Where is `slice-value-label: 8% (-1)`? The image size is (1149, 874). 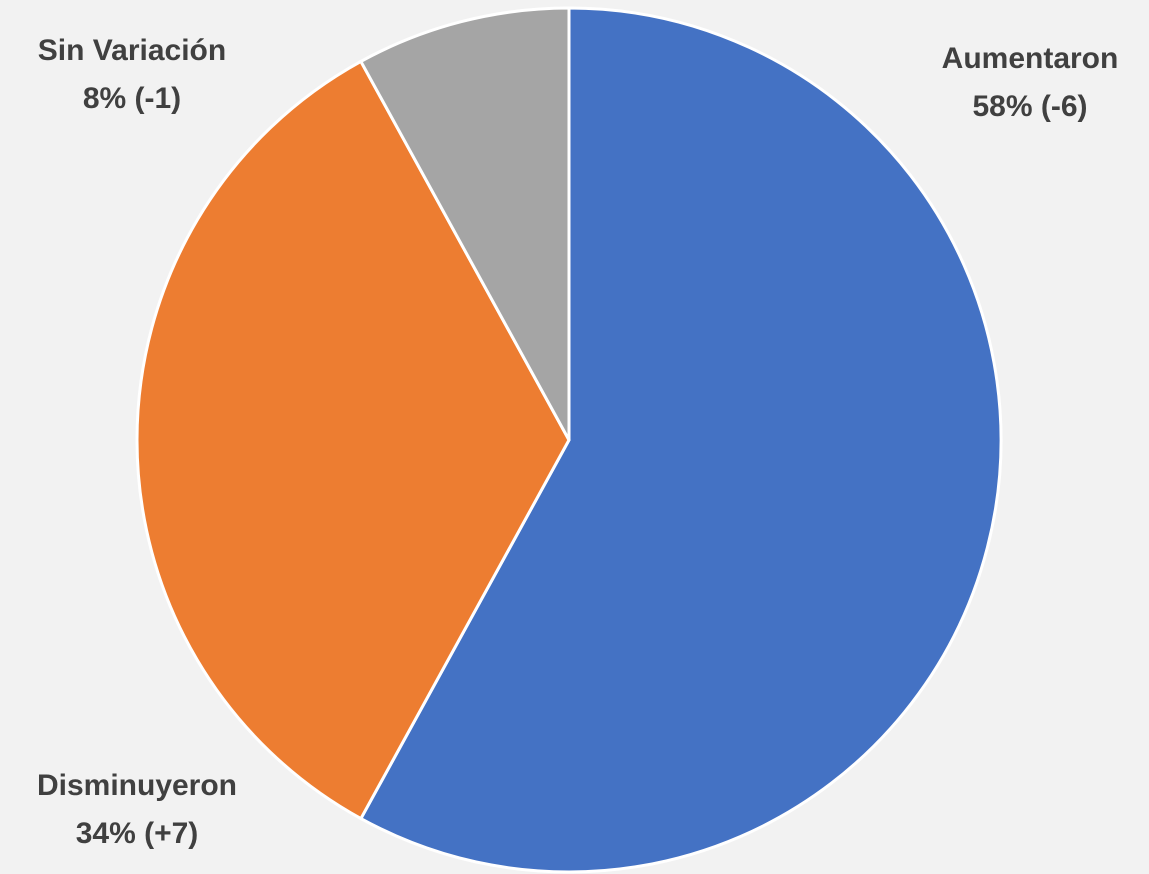
slice-value-label: 8% (-1) is located at coordinates (132, 98).